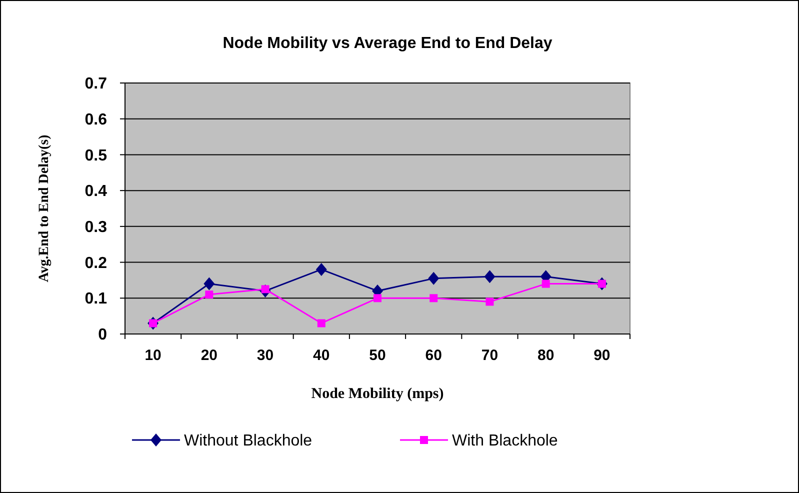 This screenshot has height=493, width=799. I want to click on y-tick-label: 0.1, so click(96, 299).